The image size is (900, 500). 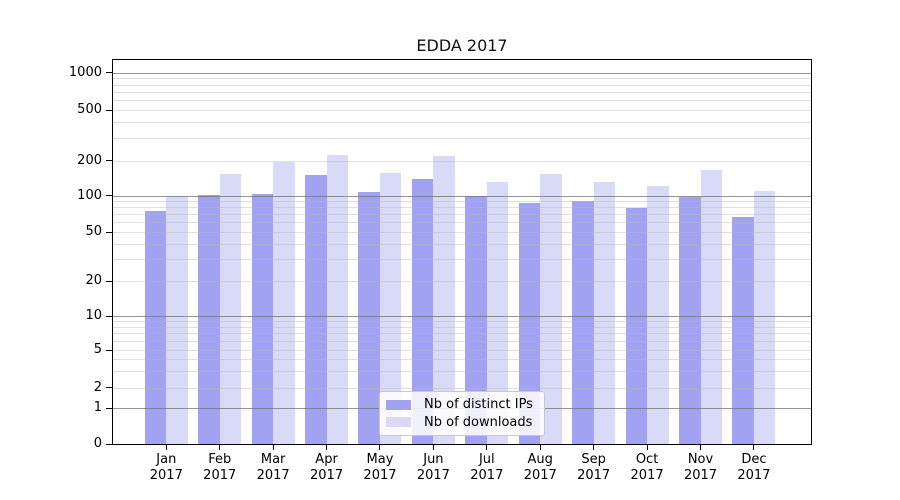 I want to click on bar-distinct-ips-jan, so click(x=155, y=327).